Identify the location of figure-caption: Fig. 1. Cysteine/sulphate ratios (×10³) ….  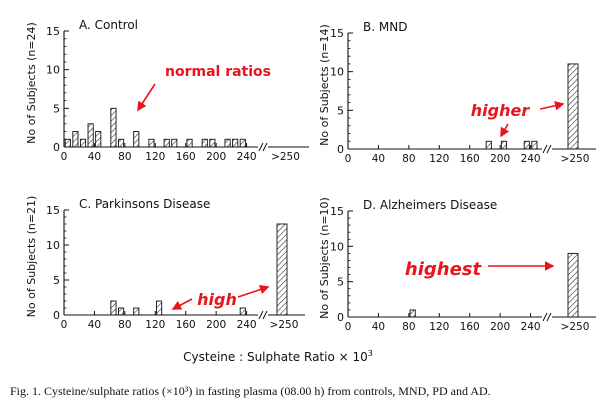
(250, 391).